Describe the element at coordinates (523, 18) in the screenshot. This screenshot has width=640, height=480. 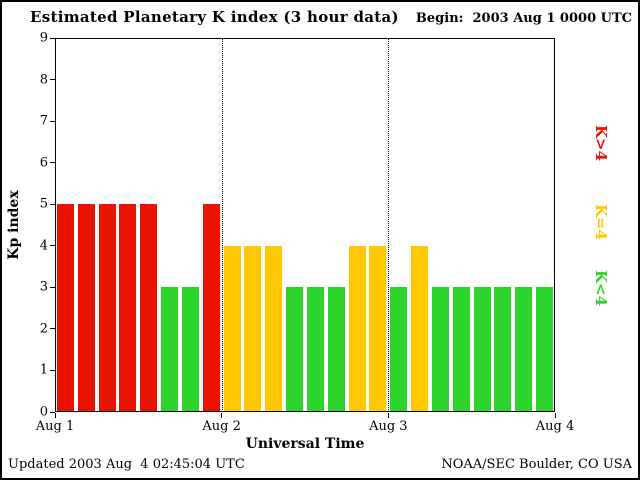
I see `begin-label: Begin: 2003 Aug 1 0000 UTC` at that location.